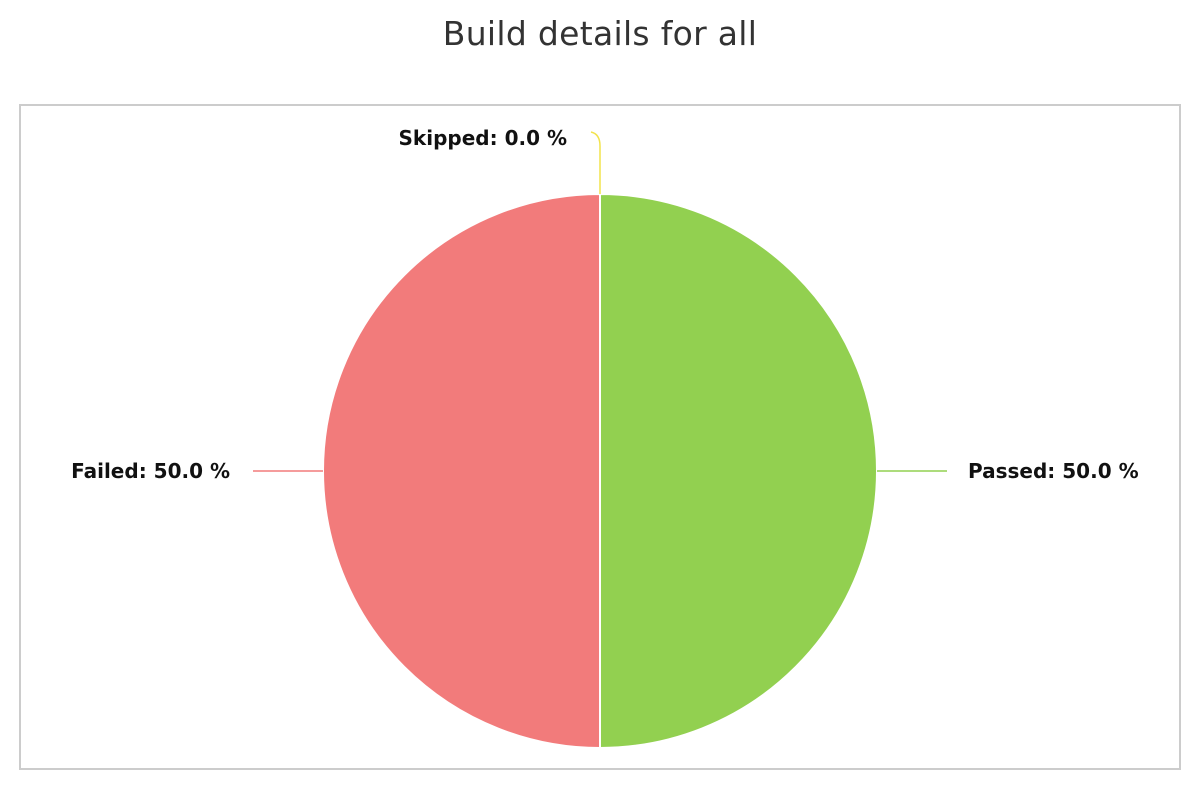 The width and height of the screenshot is (1200, 800). I want to click on chart-title: Build details for all, so click(600, 33).